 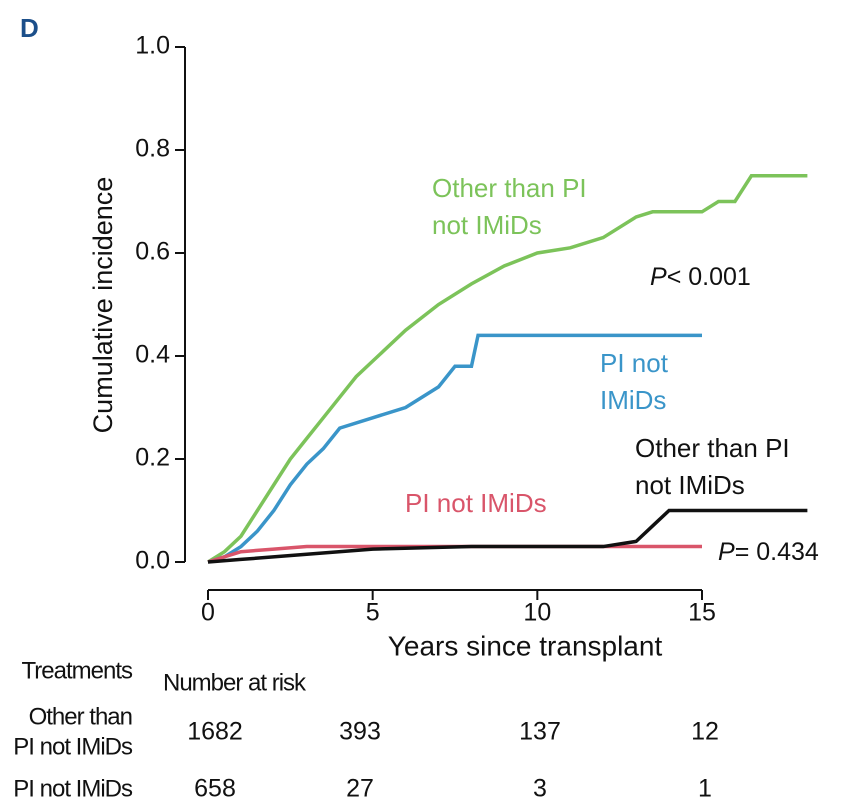 I want to click on risk-value: 1682, so click(x=215, y=732).